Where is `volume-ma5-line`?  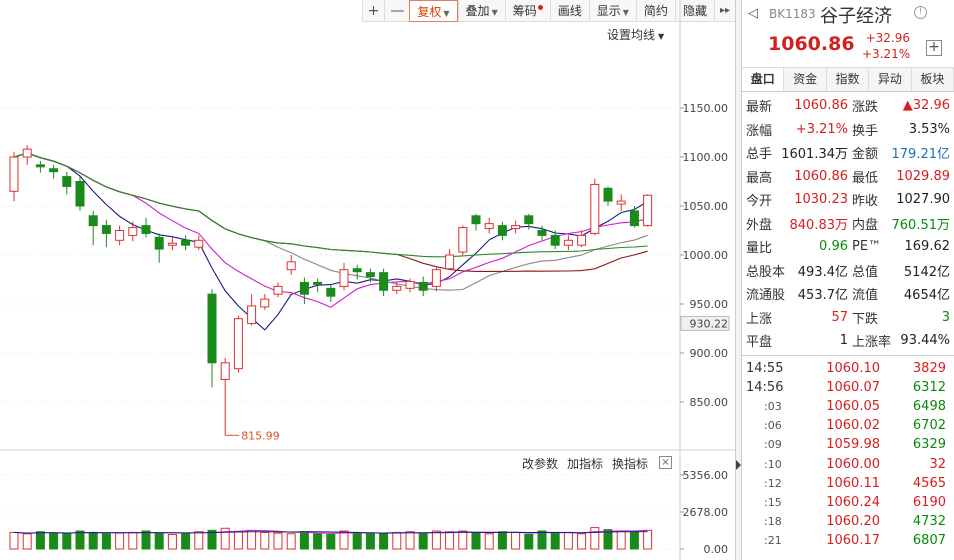
volume-ma5-line is located at coordinates (330, 531).